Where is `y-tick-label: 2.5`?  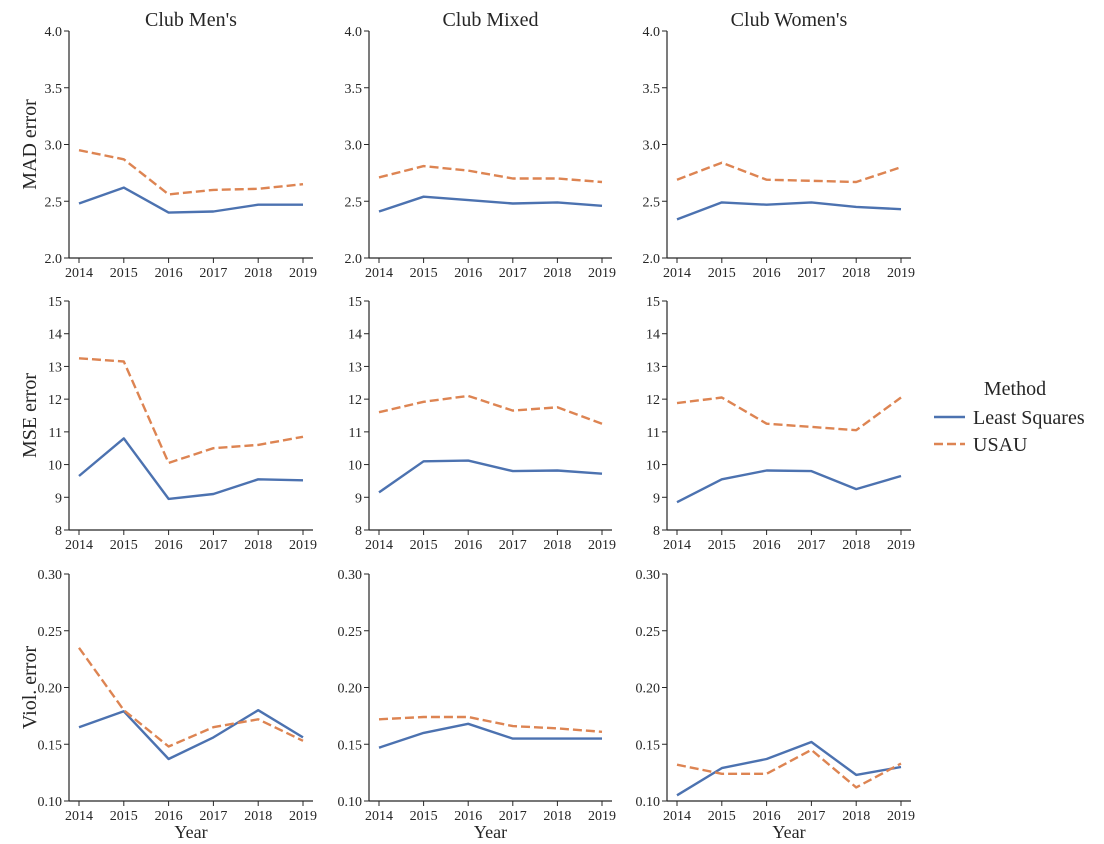 y-tick-label: 2.5 is located at coordinates (54, 202).